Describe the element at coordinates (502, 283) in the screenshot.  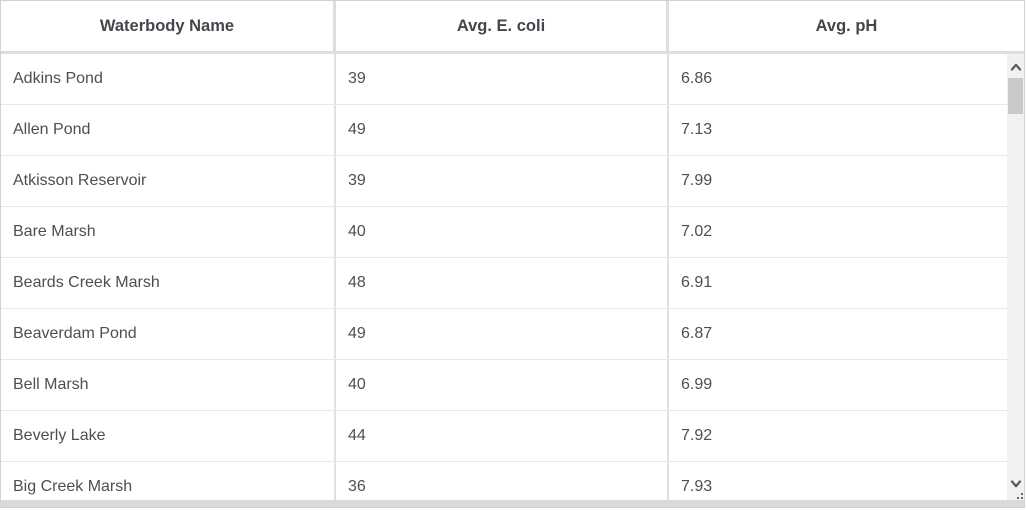
I see `cell-avg-ecoli: 48` at that location.